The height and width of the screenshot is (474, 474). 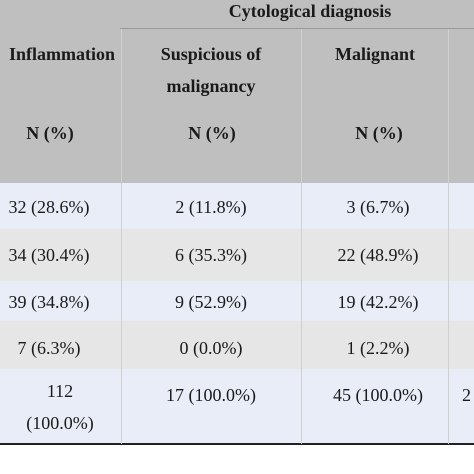 I want to click on table-cell: 1 (2.2%), so click(x=378, y=348).